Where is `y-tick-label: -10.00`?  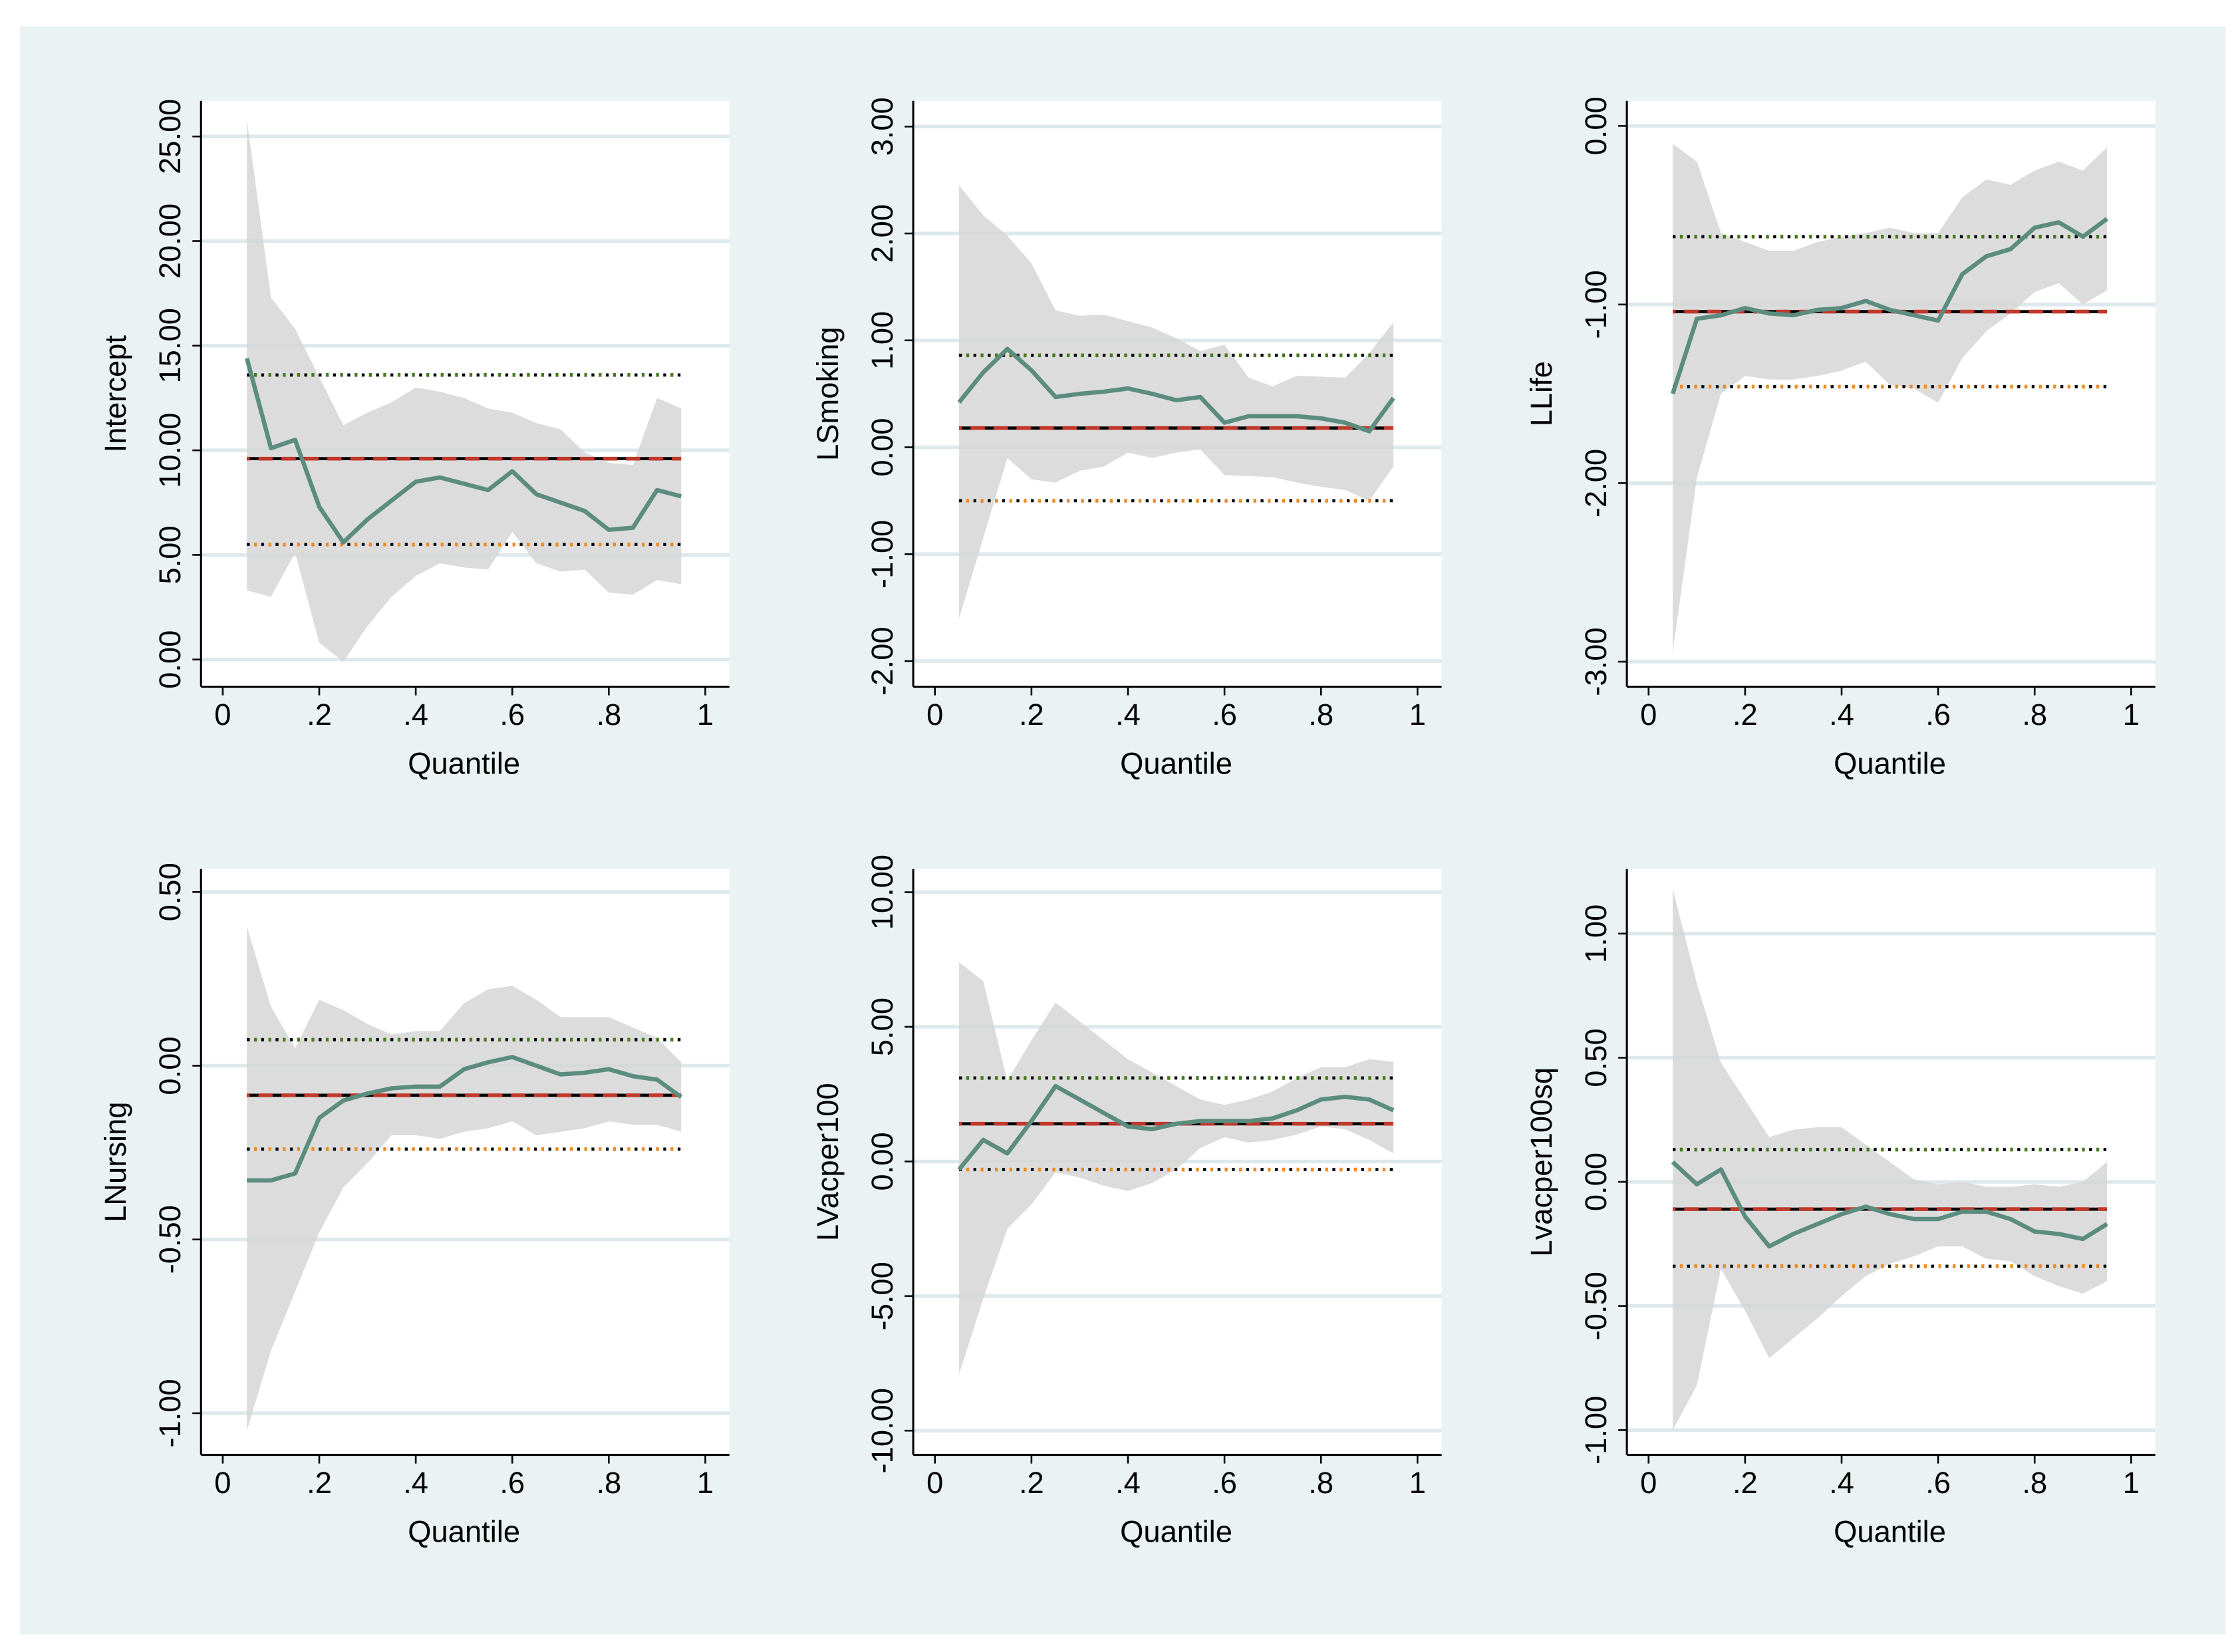
y-tick-label: -10.00 is located at coordinates (882, 1431).